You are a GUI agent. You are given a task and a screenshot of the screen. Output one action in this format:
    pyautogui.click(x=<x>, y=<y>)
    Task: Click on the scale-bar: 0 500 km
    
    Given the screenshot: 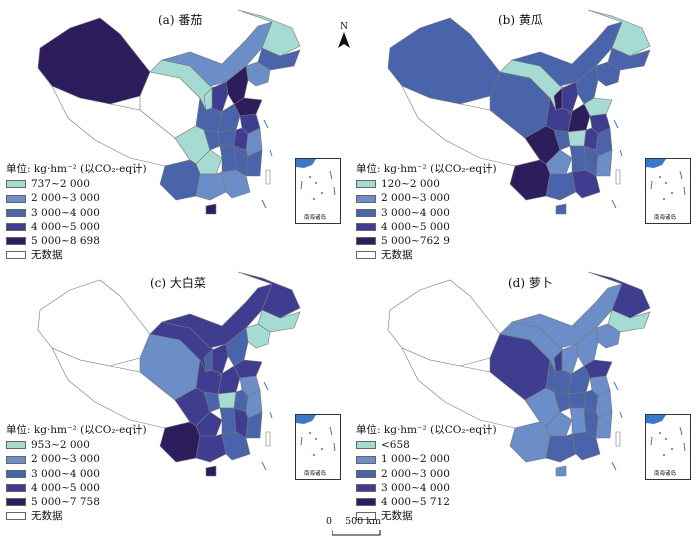 What is the action you would take?
    pyautogui.click(x=353, y=526)
    